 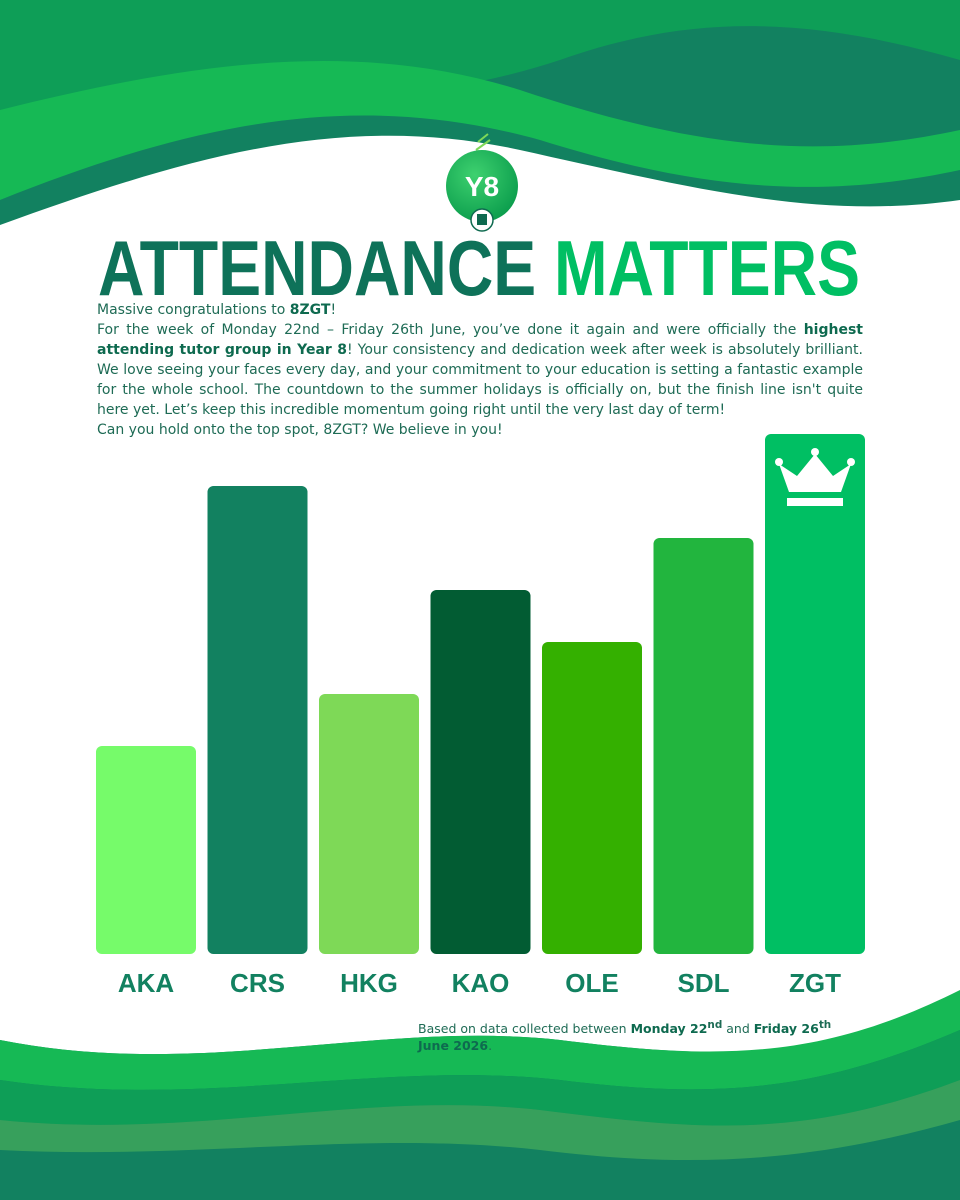 What do you see at coordinates (738, 1029) in the screenshot?
I see `text: and` at bounding box center [738, 1029].